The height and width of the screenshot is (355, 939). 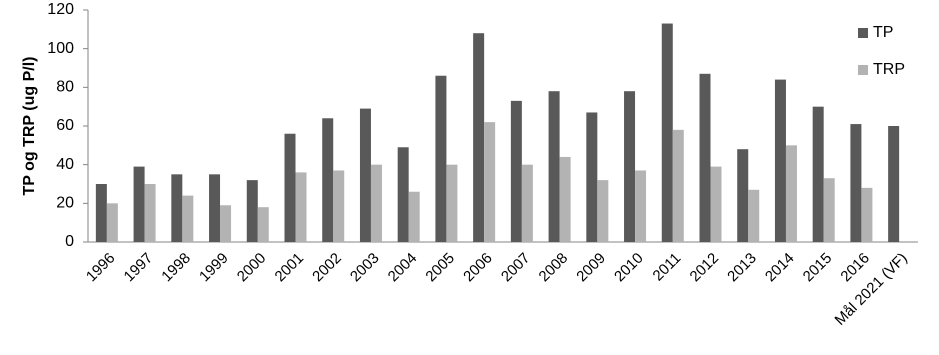 I want to click on y-tick-label: 100, so click(x=60, y=48).